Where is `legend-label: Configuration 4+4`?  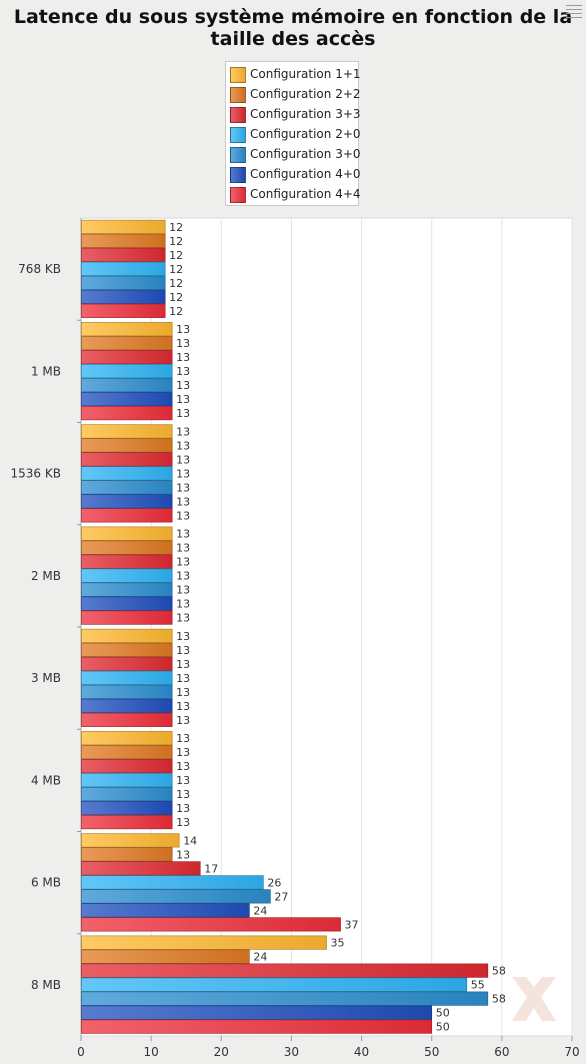 legend-label: Configuration 4+4 is located at coordinates (305, 194).